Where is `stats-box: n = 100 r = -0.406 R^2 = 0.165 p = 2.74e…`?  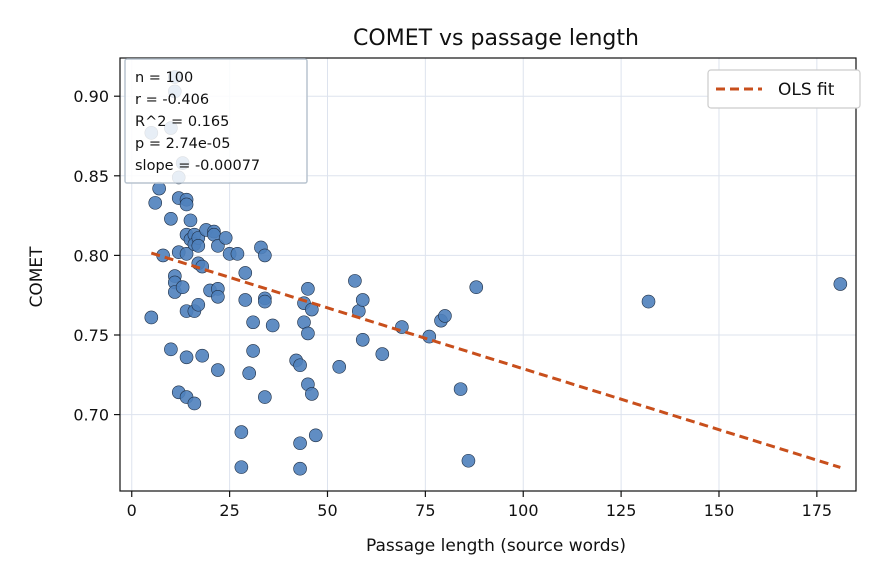
stats-box: n = 100 r = -0.406 R^2 = 0.165 p = 2.74e… is located at coordinates (216, 121).